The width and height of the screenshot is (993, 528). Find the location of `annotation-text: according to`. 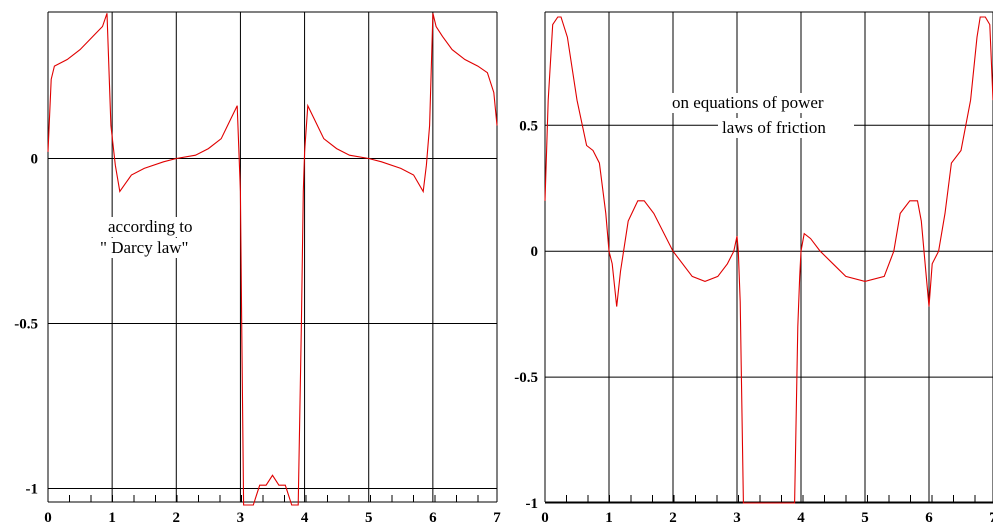

annotation-text: according to is located at coordinates (150, 226).